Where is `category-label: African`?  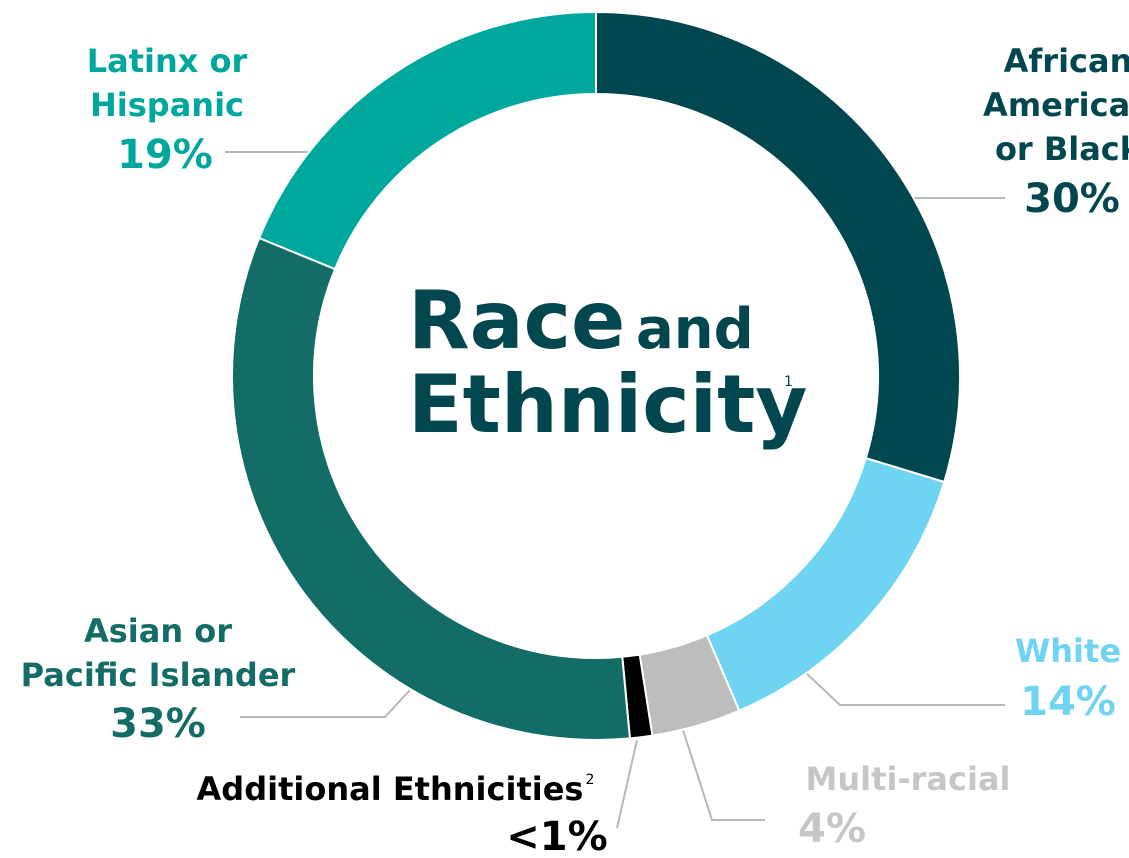
category-label: African is located at coordinates (1066, 61).